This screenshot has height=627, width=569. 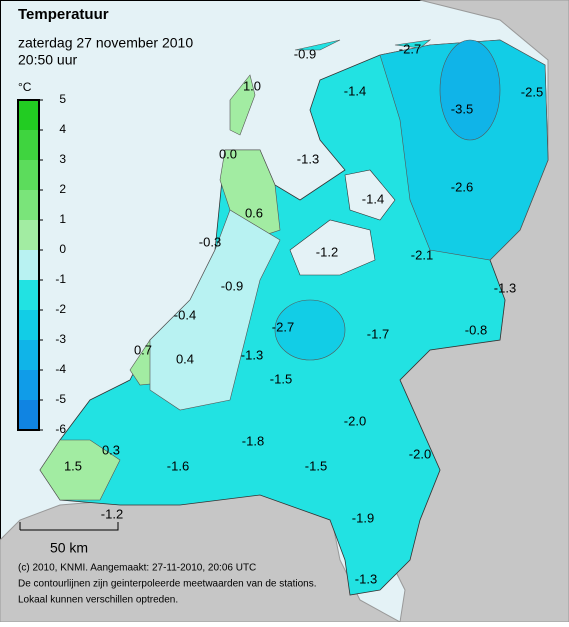 I want to click on legend-tick-label: 0, so click(x=62, y=249).